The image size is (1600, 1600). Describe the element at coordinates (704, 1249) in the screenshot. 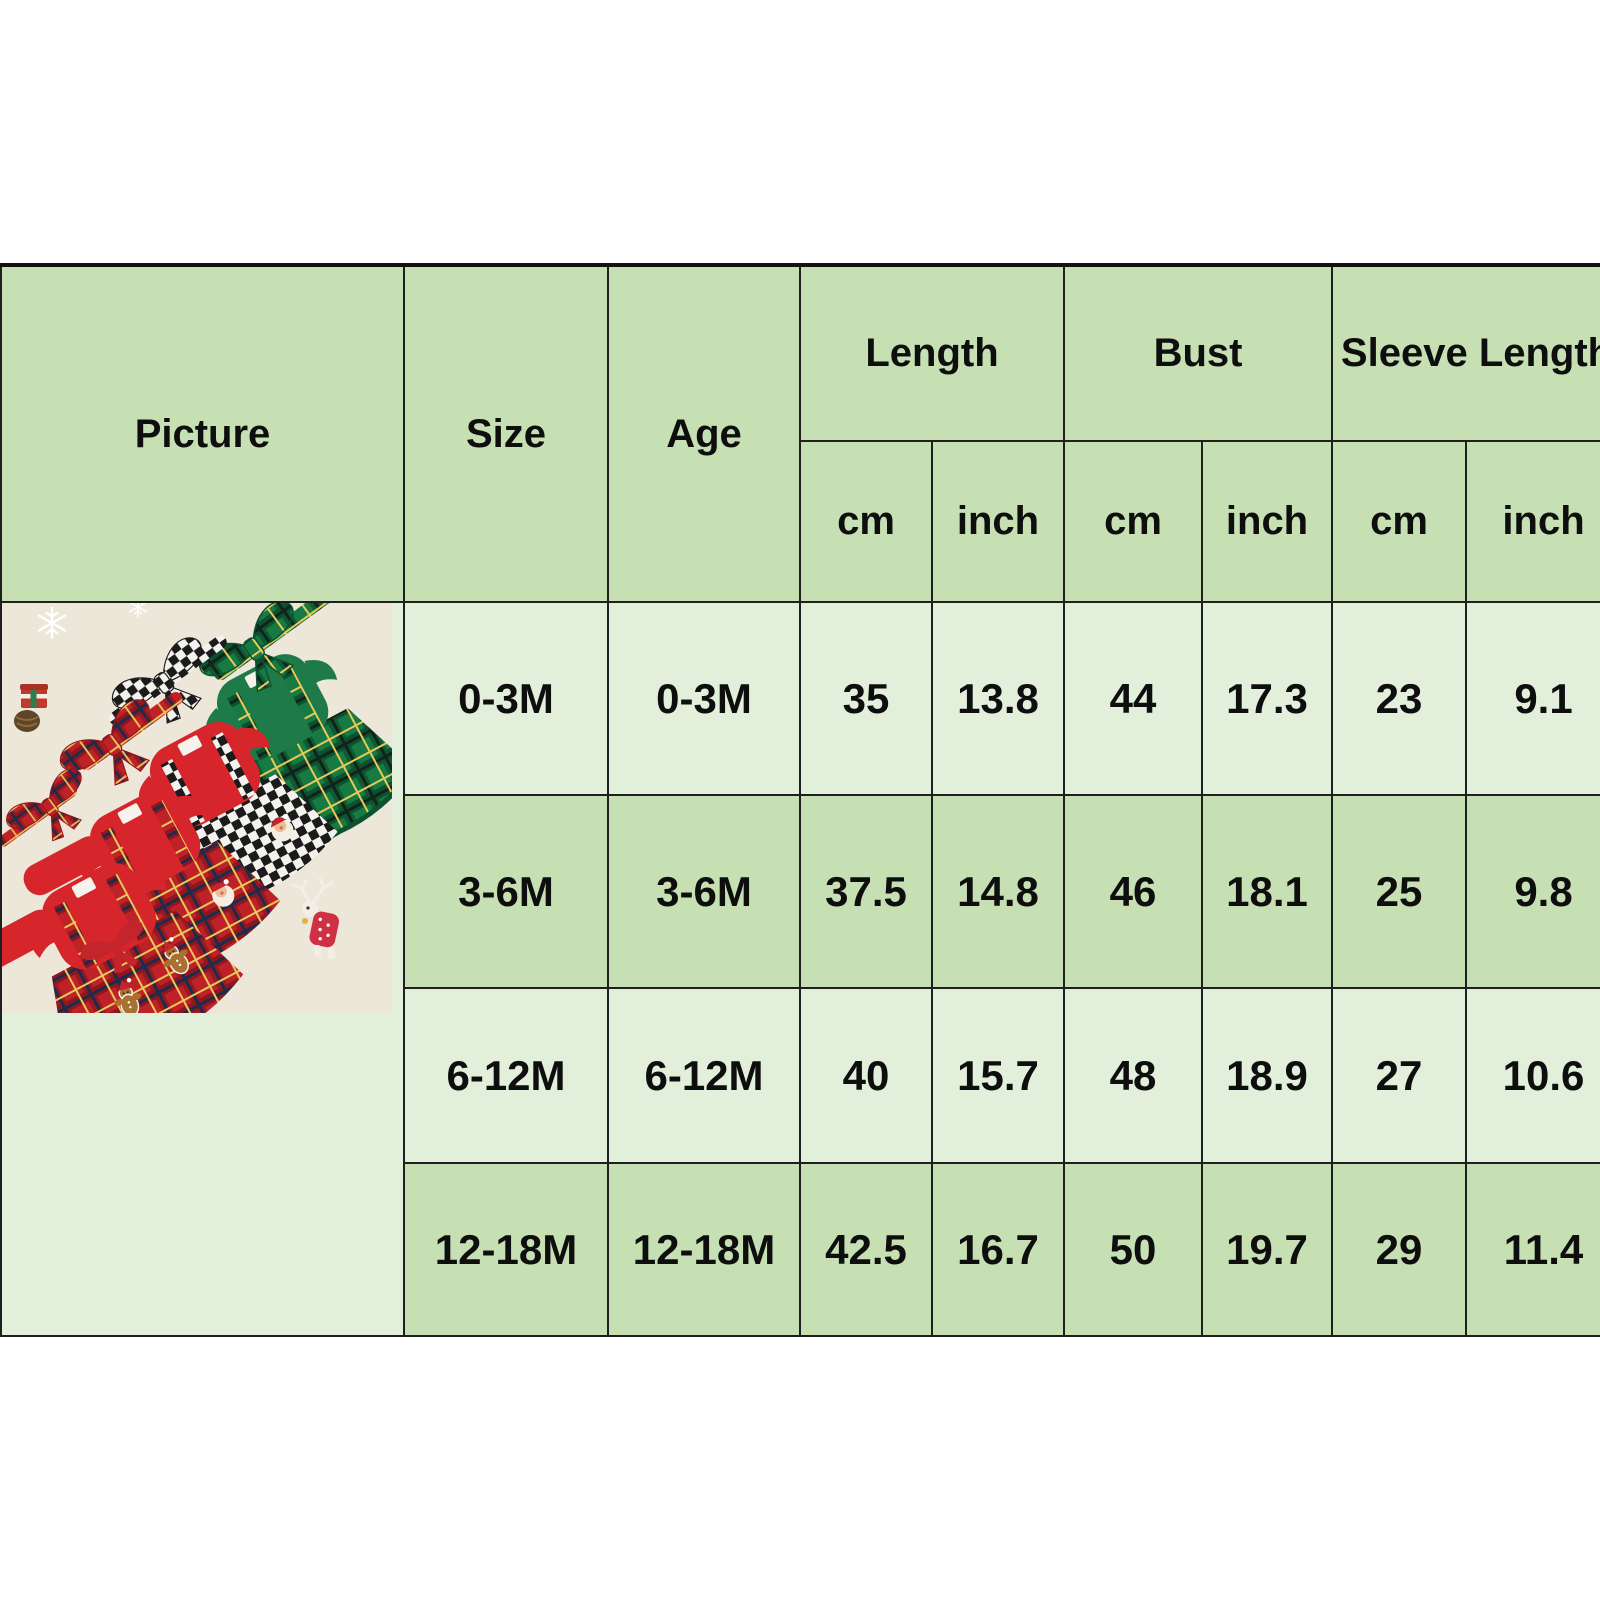

I see `age-cell: 12-18M` at that location.